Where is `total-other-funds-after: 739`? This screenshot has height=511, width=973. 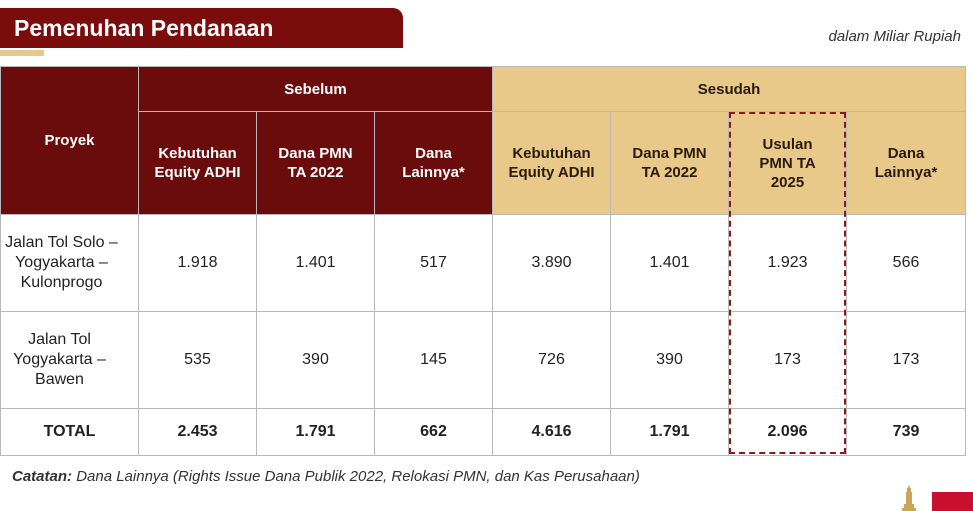 total-other-funds-after: 739 is located at coordinates (906, 432).